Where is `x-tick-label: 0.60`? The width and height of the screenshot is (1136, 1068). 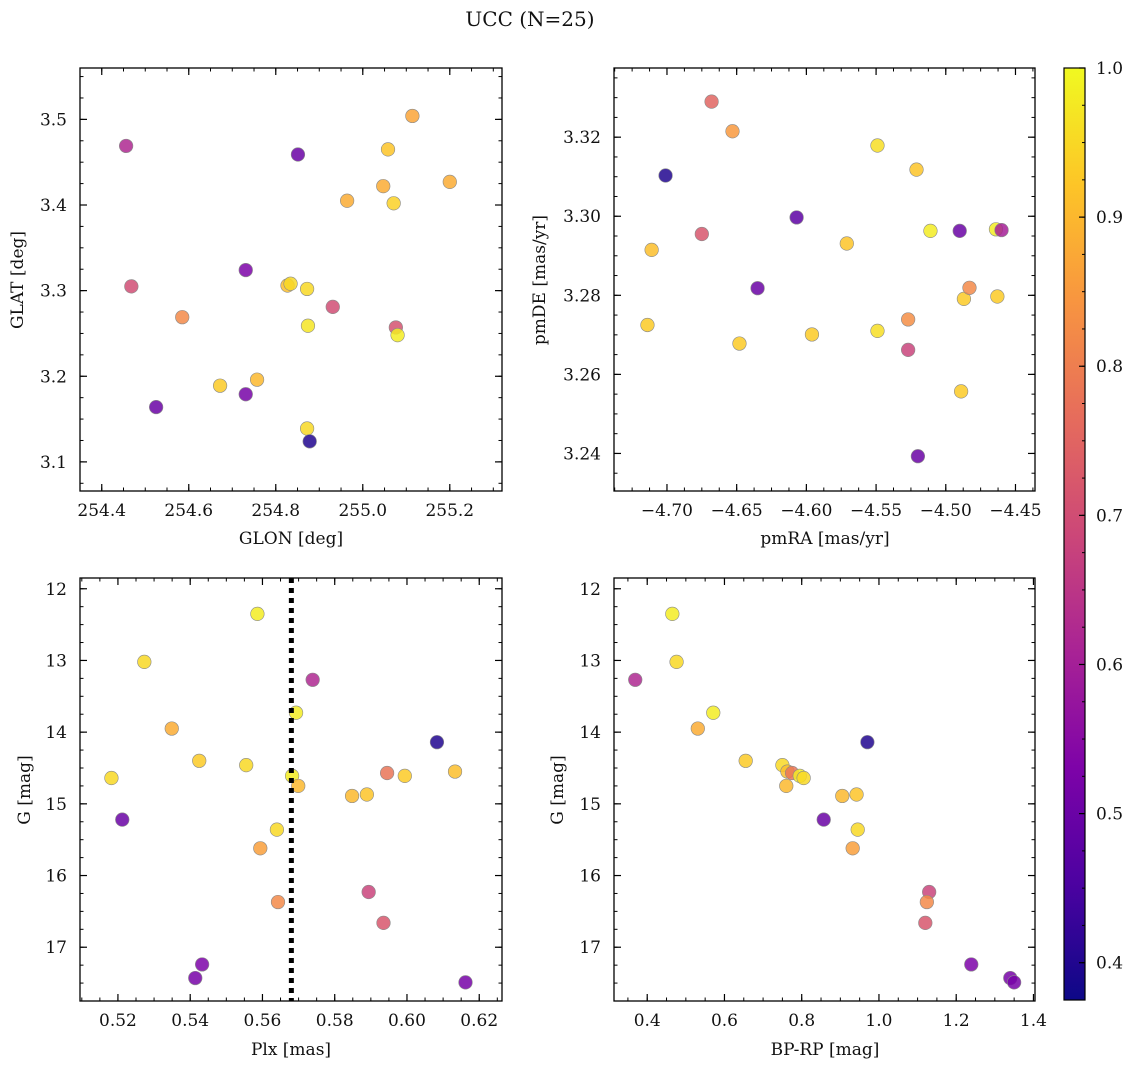 x-tick-label: 0.60 is located at coordinates (407, 1021).